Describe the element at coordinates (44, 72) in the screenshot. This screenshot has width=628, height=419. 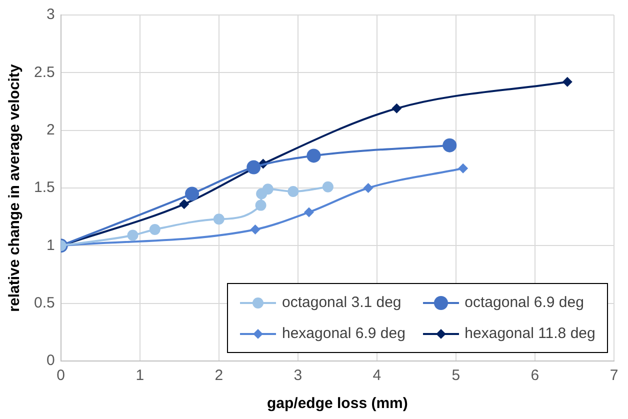
I see `y-tick-label: 2.5` at that location.